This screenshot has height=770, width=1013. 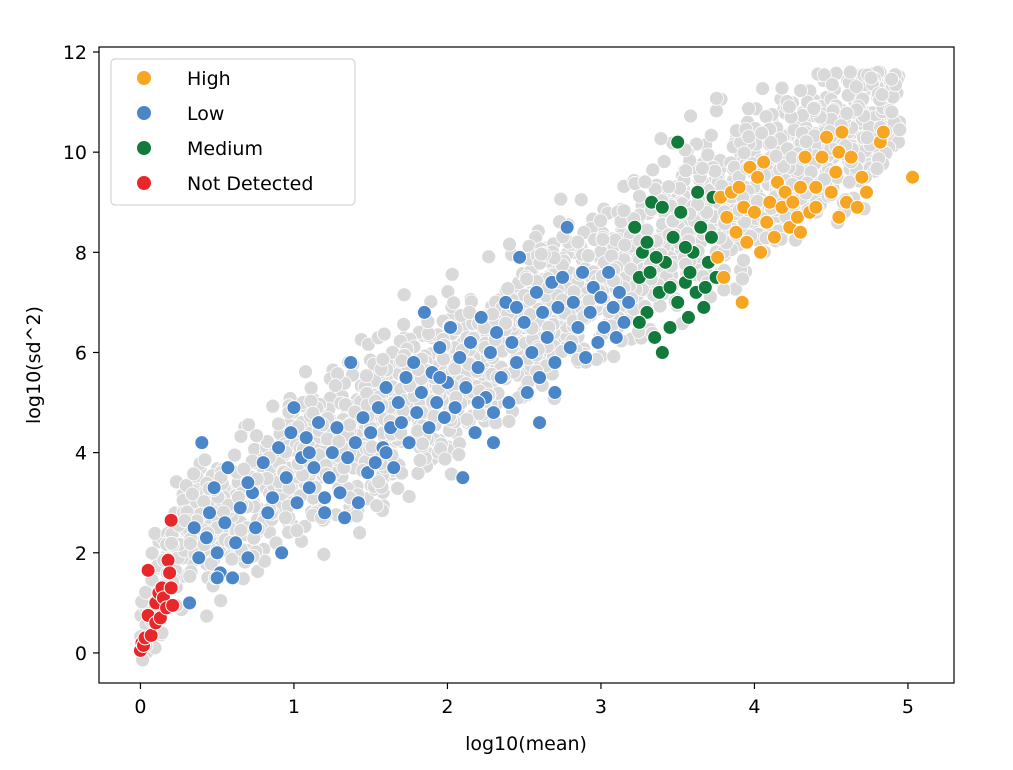 What do you see at coordinates (75, 53) in the screenshot?
I see `y-tick-label: 12` at bounding box center [75, 53].